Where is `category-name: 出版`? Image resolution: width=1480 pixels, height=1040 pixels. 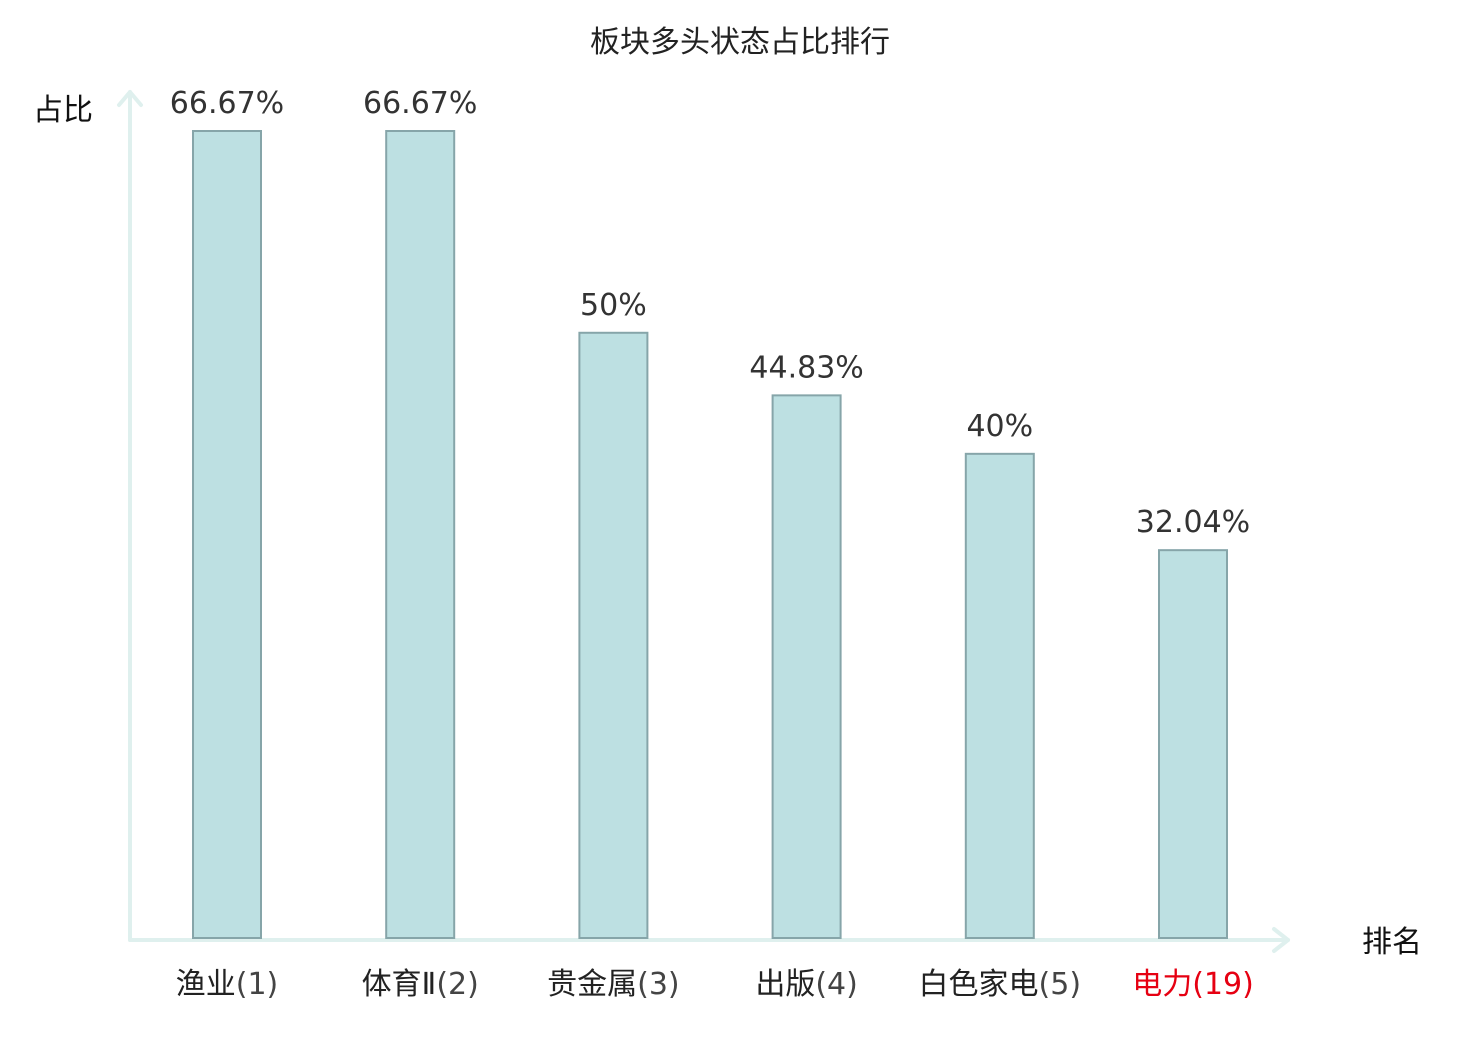 category-name: 出版 is located at coordinates (785, 984).